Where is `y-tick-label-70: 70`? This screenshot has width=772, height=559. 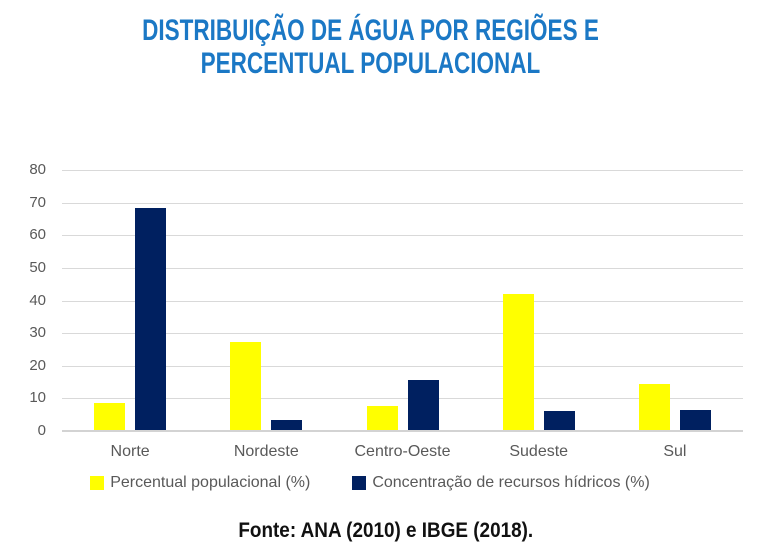
y-tick-label-70: 70 is located at coordinates (37, 202).